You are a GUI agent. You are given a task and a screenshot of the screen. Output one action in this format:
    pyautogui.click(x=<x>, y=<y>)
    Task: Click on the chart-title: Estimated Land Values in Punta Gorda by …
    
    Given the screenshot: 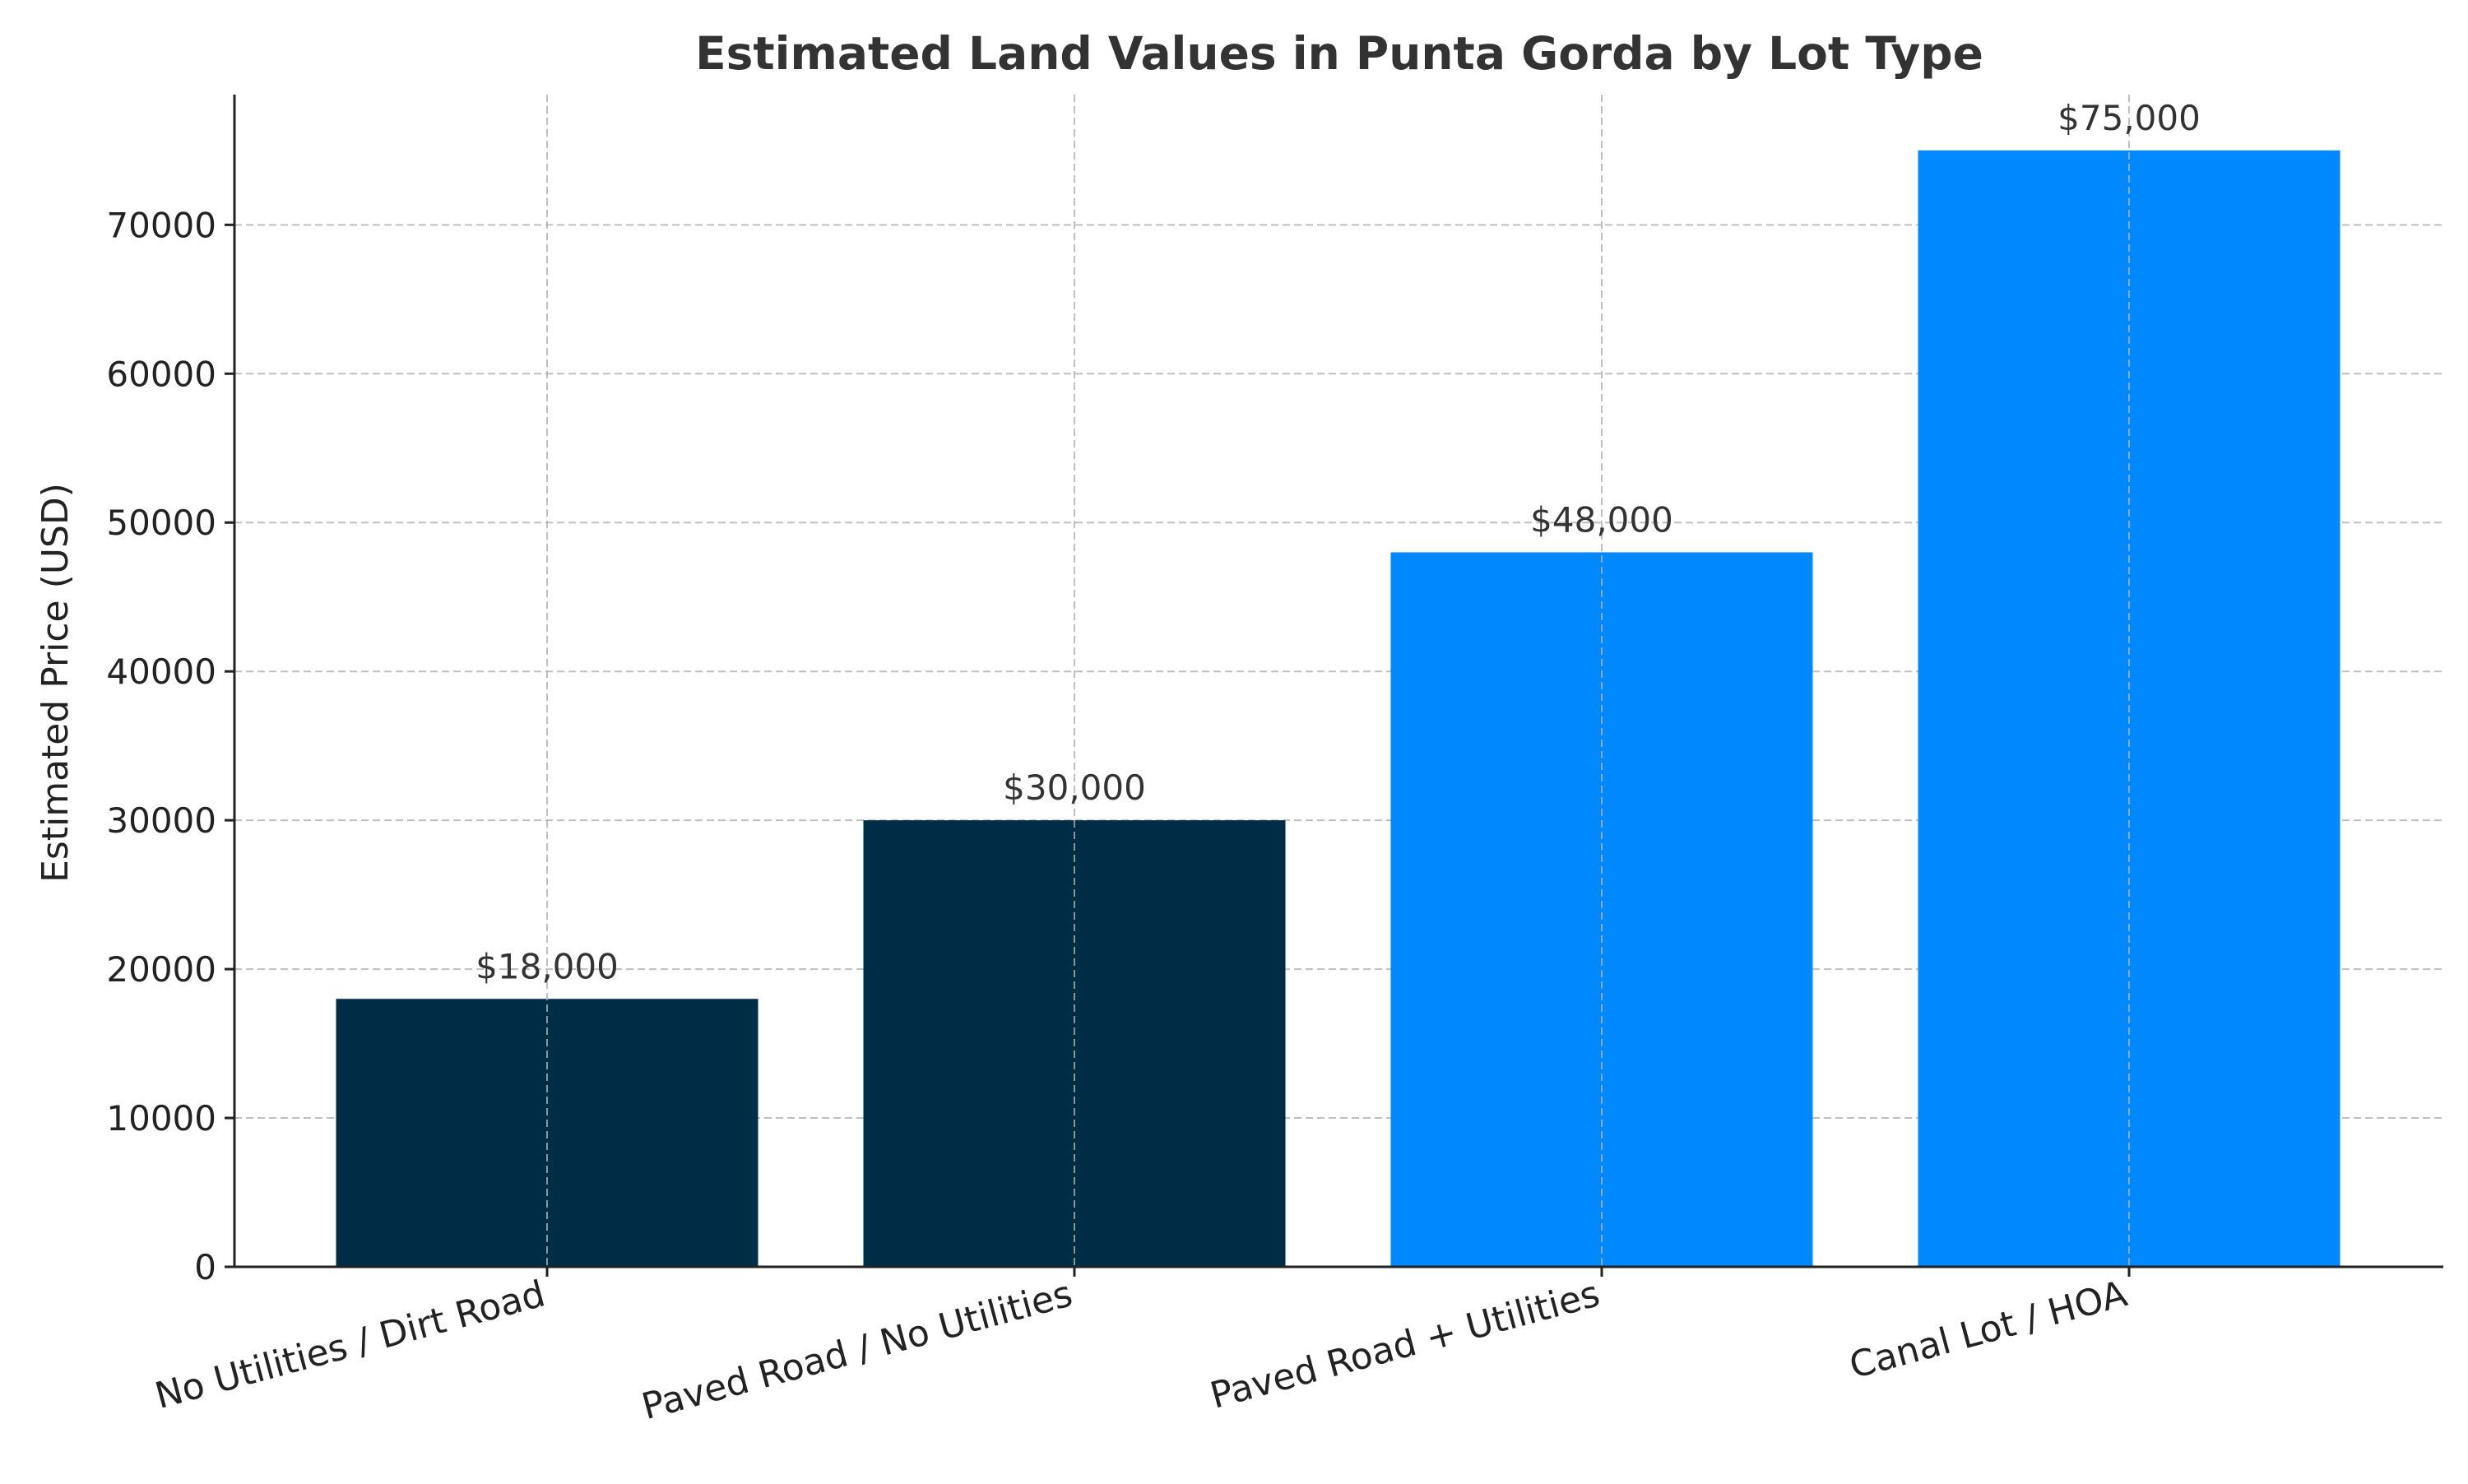 What is the action you would take?
    pyautogui.click(x=1339, y=53)
    